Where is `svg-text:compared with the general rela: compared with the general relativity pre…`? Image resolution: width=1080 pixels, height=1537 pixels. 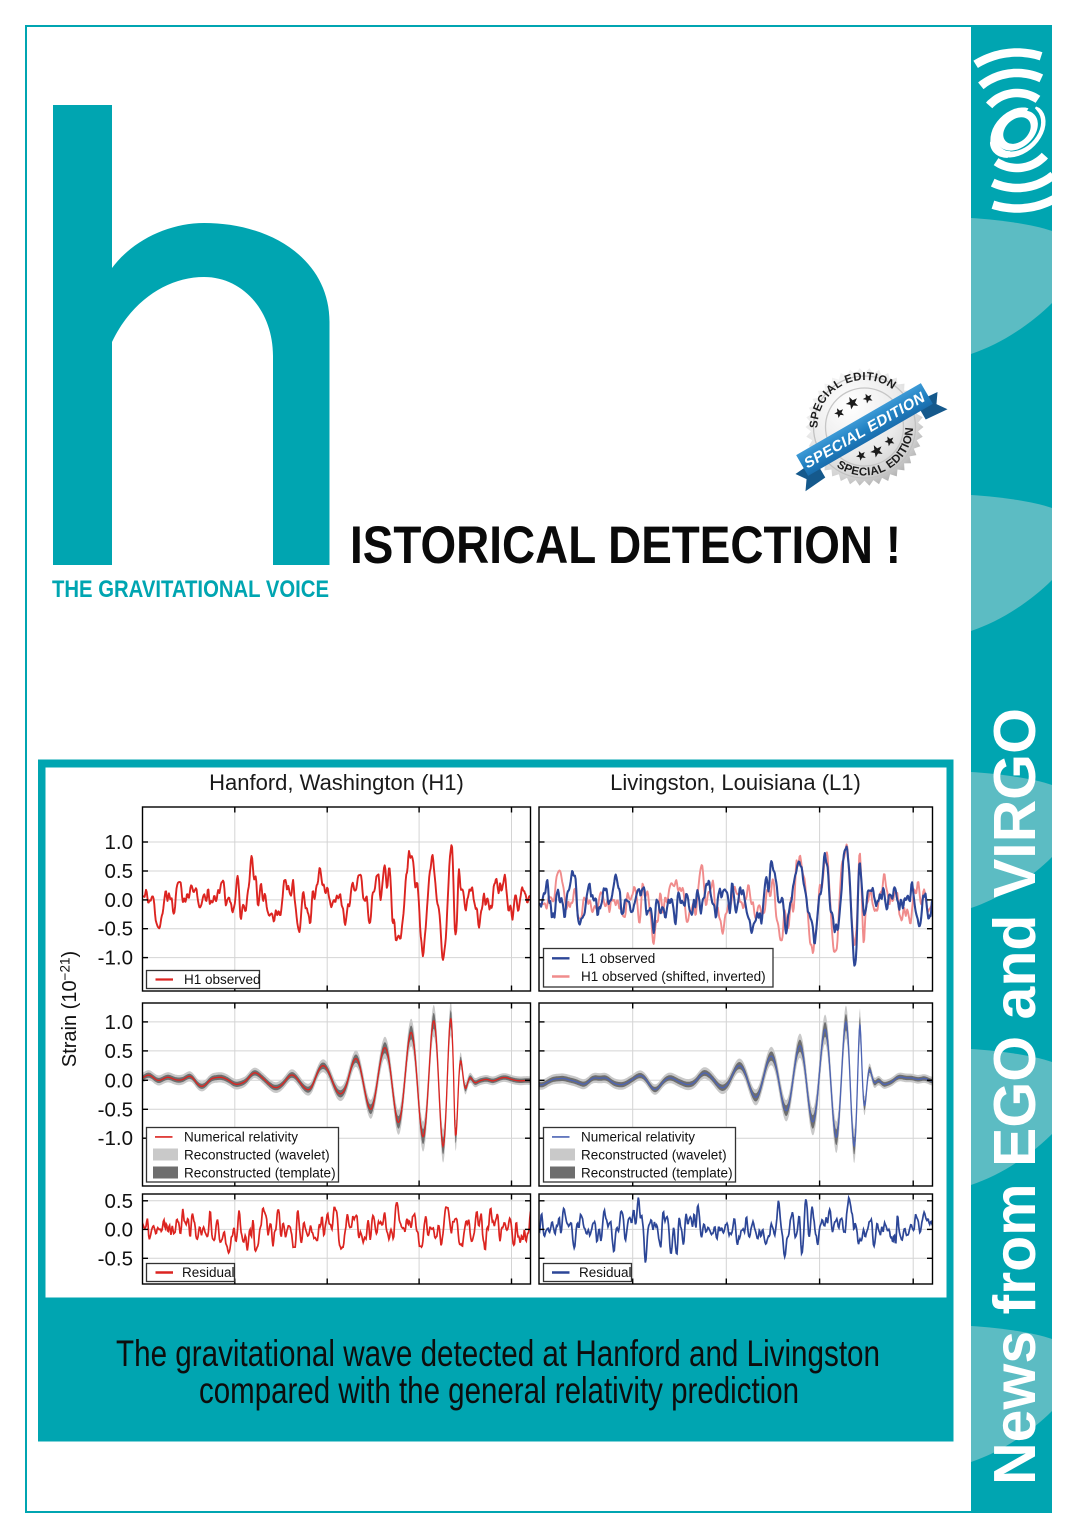 svg-text:compared with the general rela: compared with the general relativity pre… is located at coordinates (499, 1390).